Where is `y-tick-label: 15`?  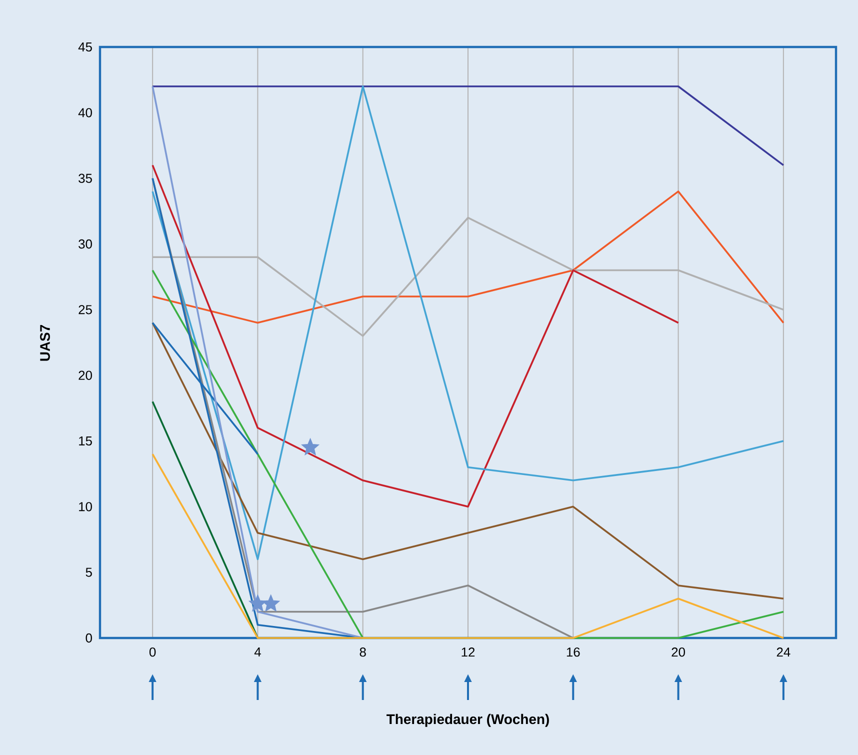 y-tick-label: 15 is located at coordinates (85, 441).